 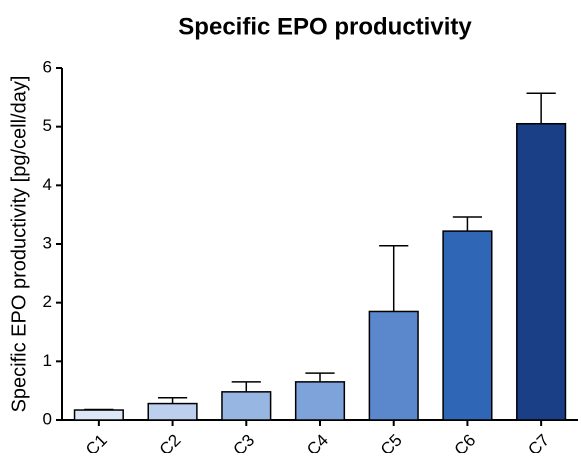 I want to click on y-tick-label: 1, so click(x=47, y=360).